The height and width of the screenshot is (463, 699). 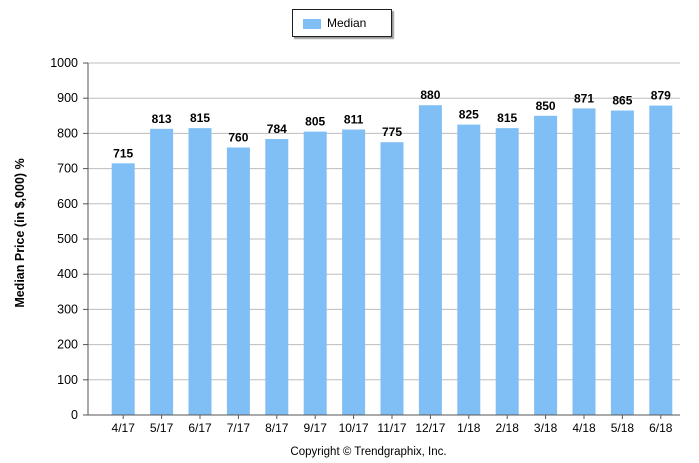 I want to click on x-tick-label: 10/17, so click(x=354, y=428).